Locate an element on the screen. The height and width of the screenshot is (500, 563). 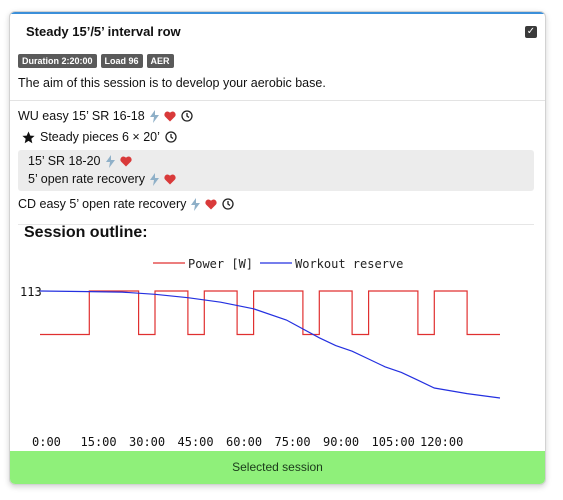
legend-power-label: Power [W] is located at coordinates (220, 264).